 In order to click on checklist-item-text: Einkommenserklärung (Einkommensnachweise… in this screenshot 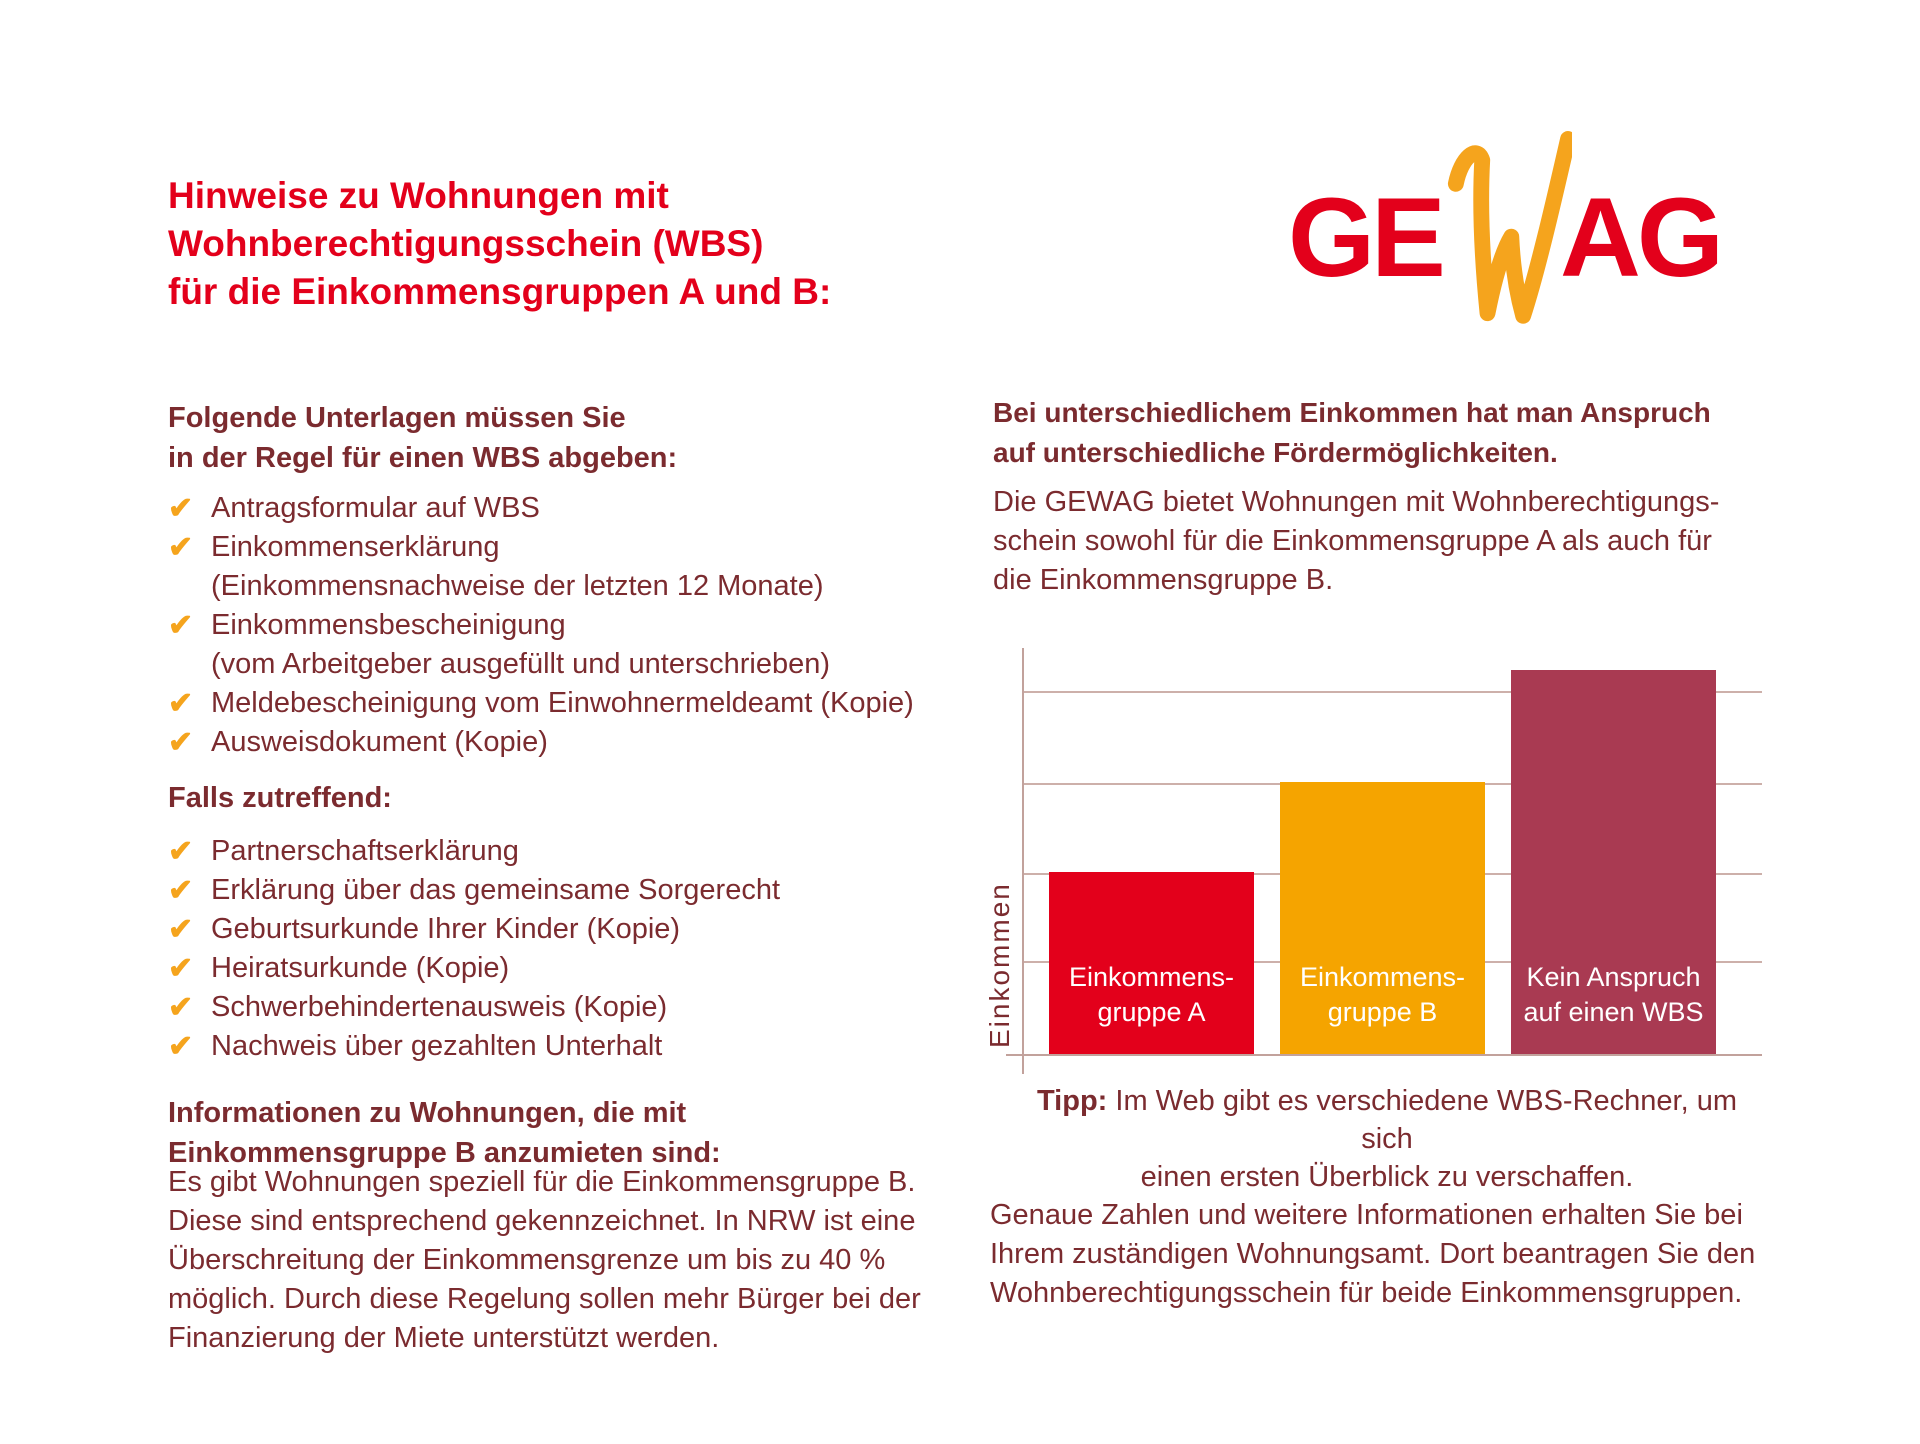, I will do `click(517, 566)`.